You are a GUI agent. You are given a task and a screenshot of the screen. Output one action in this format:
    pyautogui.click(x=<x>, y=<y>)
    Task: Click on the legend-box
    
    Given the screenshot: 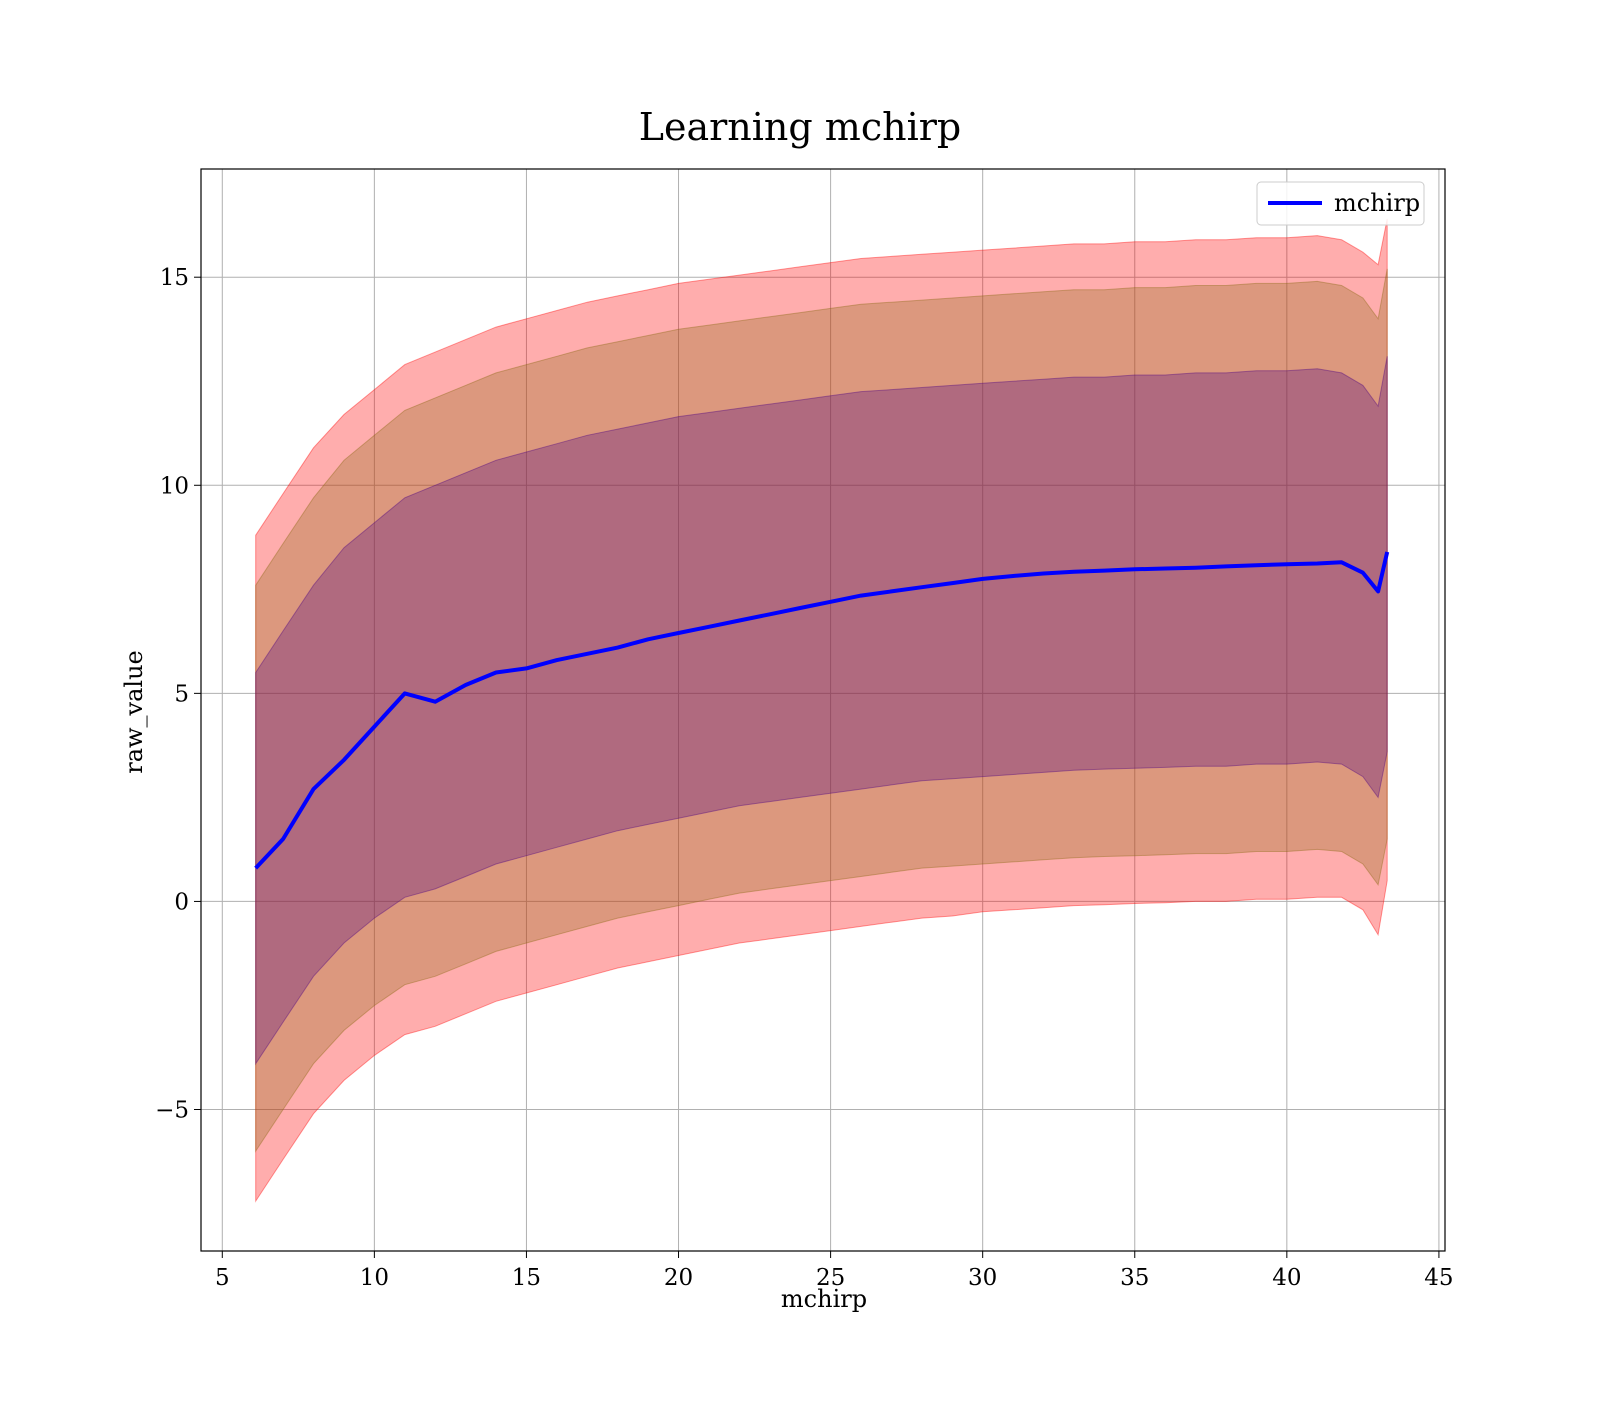 What is the action you would take?
    pyautogui.click(x=1340, y=203)
    